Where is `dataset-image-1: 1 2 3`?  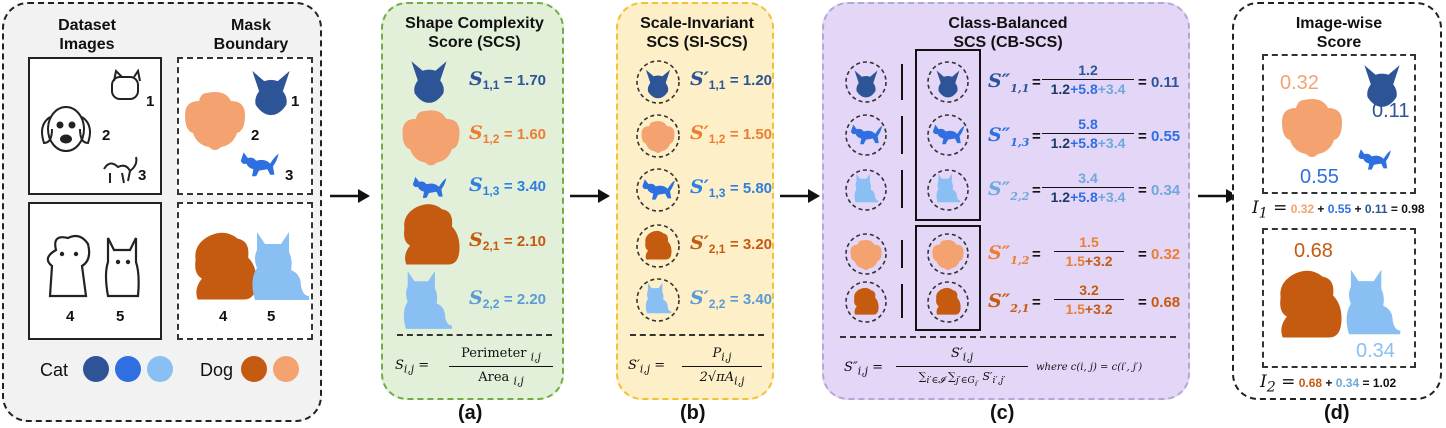
dataset-image-1: 1 2 3 is located at coordinates (95, 126).